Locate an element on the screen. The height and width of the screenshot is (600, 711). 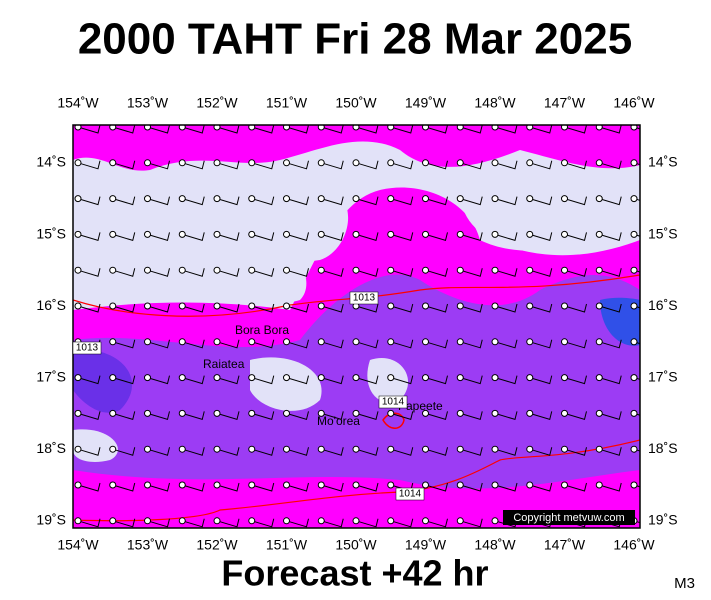
place-name: Raiatea is located at coordinates (224, 364).